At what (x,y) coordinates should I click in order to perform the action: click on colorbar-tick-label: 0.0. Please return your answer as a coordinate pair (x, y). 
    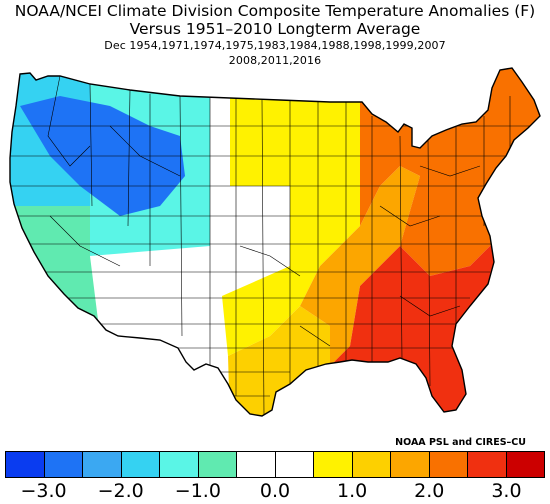
    Looking at the image, I should click on (275, 491).